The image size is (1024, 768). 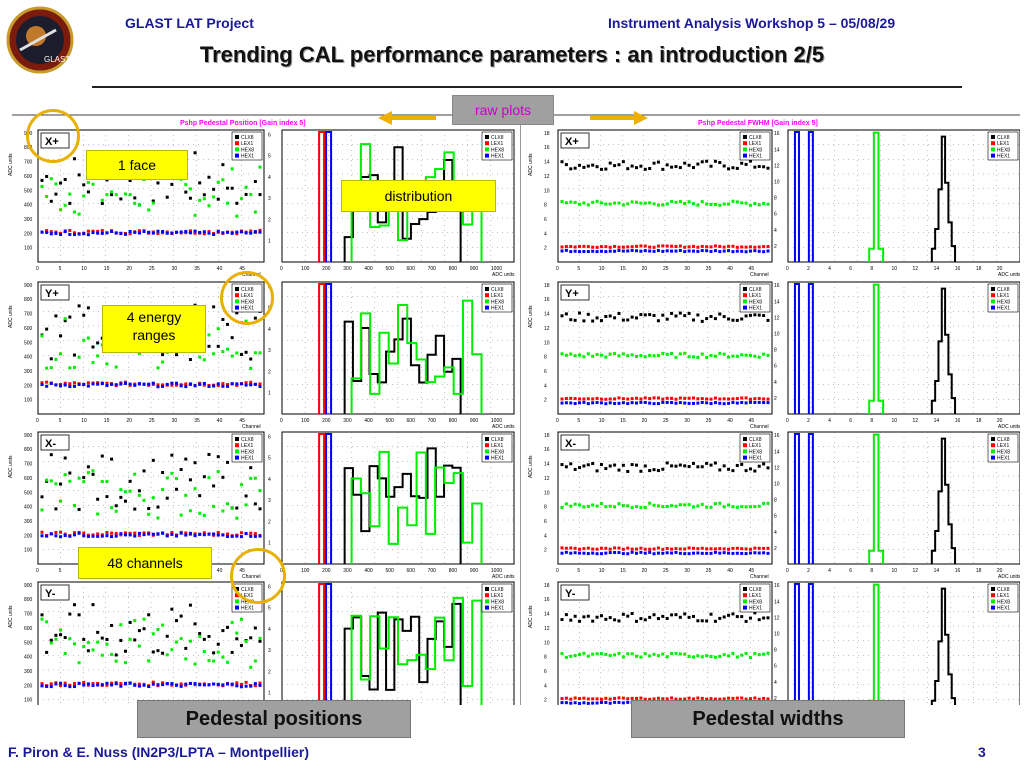 I want to click on y-axis-label: ADC units, so click(x=11, y=616).